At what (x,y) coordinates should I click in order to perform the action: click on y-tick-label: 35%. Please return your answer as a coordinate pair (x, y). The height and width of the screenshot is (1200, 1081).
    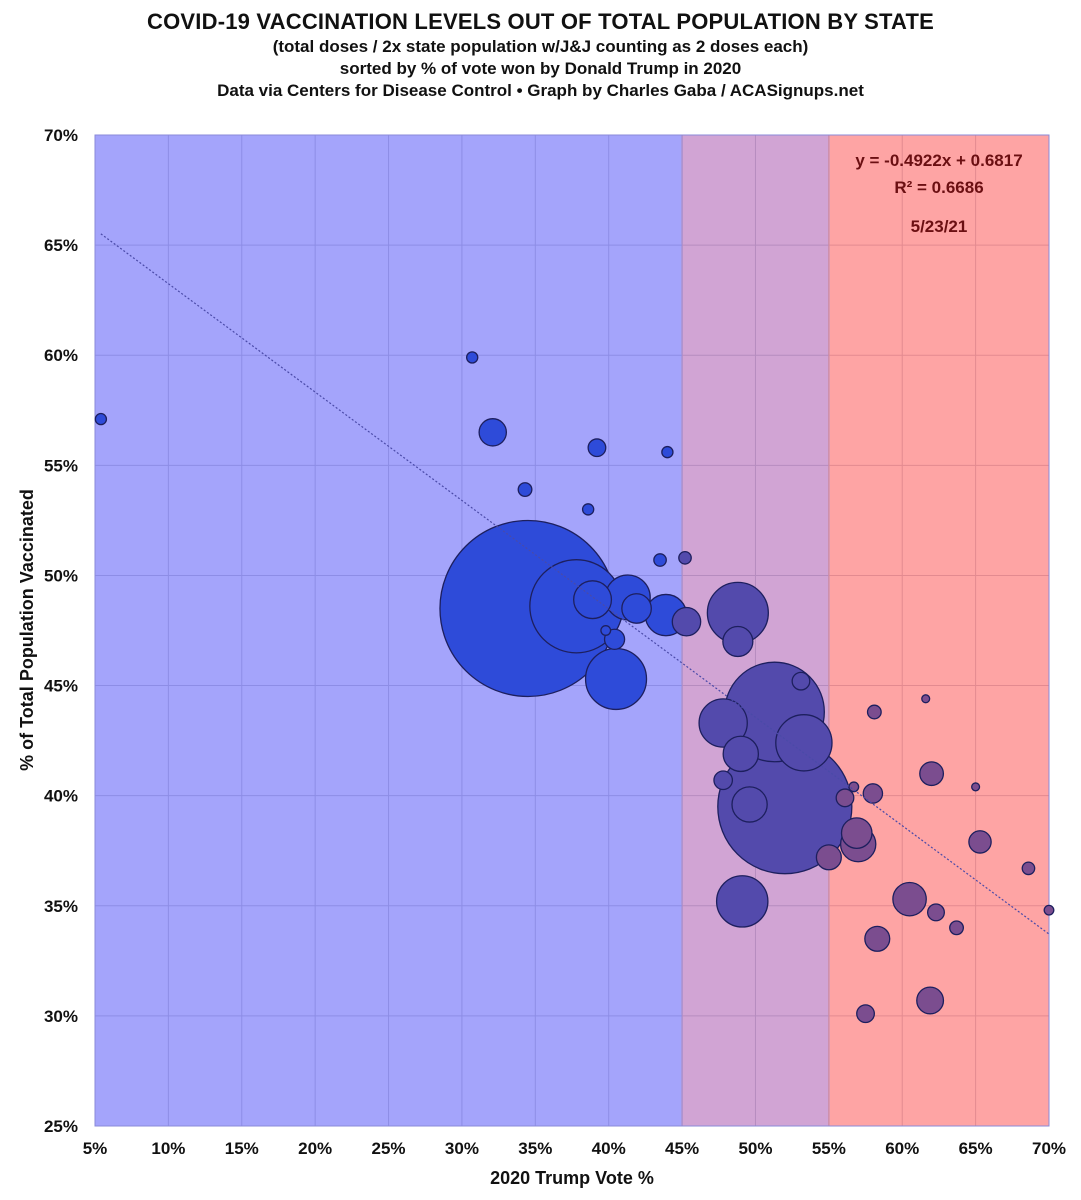
    Looking at the image, I should click on (61, 906).